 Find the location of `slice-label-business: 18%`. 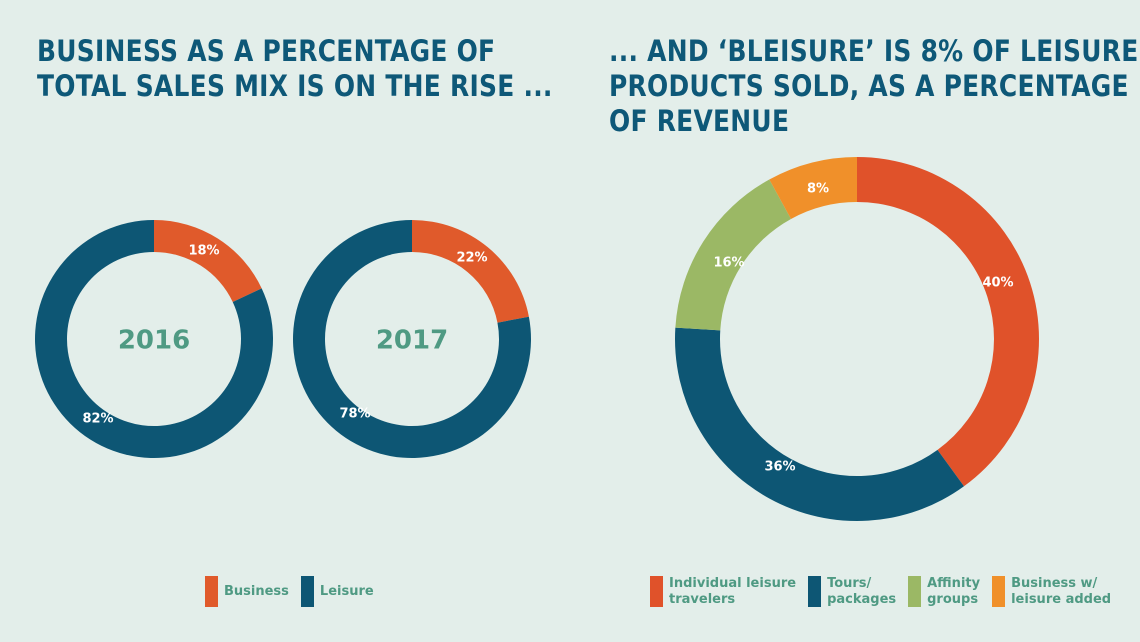

slice-label-business: 18% is located at coordinates (203, 251).